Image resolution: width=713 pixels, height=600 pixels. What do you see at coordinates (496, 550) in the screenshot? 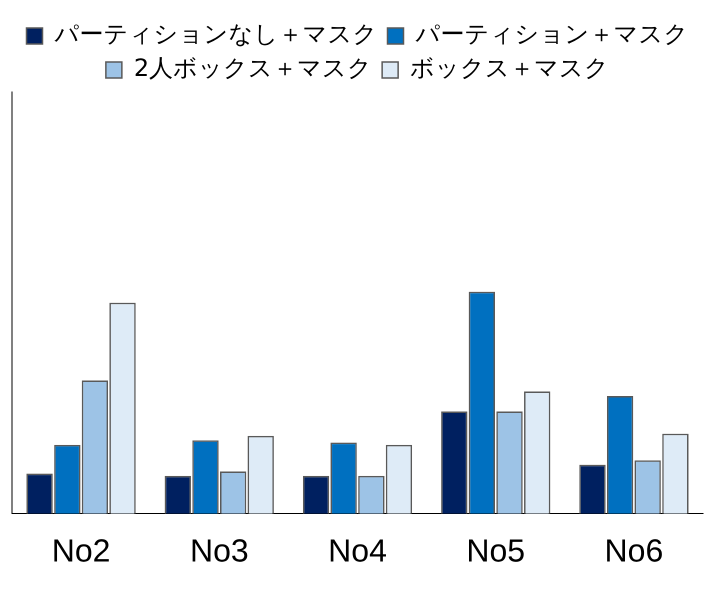
I see `x-tick-label: No5` at bounding box center [496, 550].